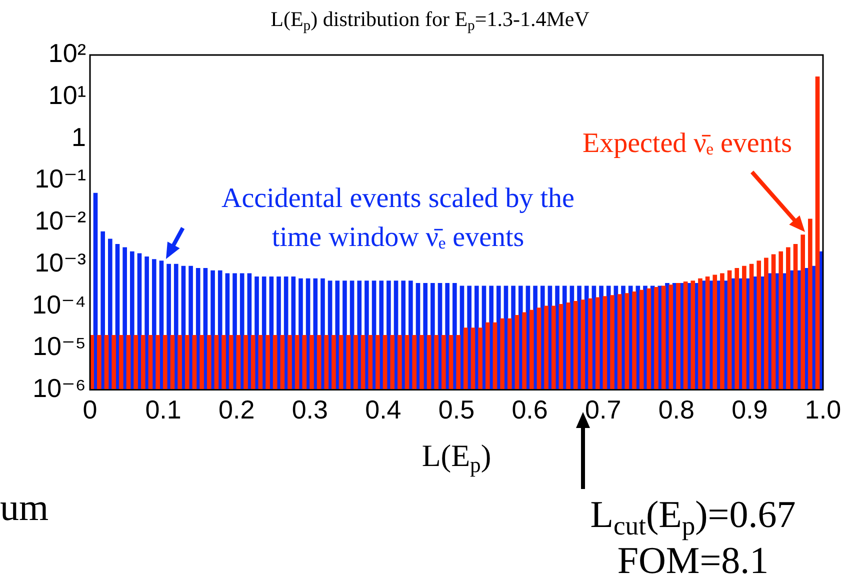 This screenshot has width=859, height=583. What do you see at coordinates (530, 409) in the screenshot?
I see `x-tick-label: 0.6` at bounding box center [530, 409].